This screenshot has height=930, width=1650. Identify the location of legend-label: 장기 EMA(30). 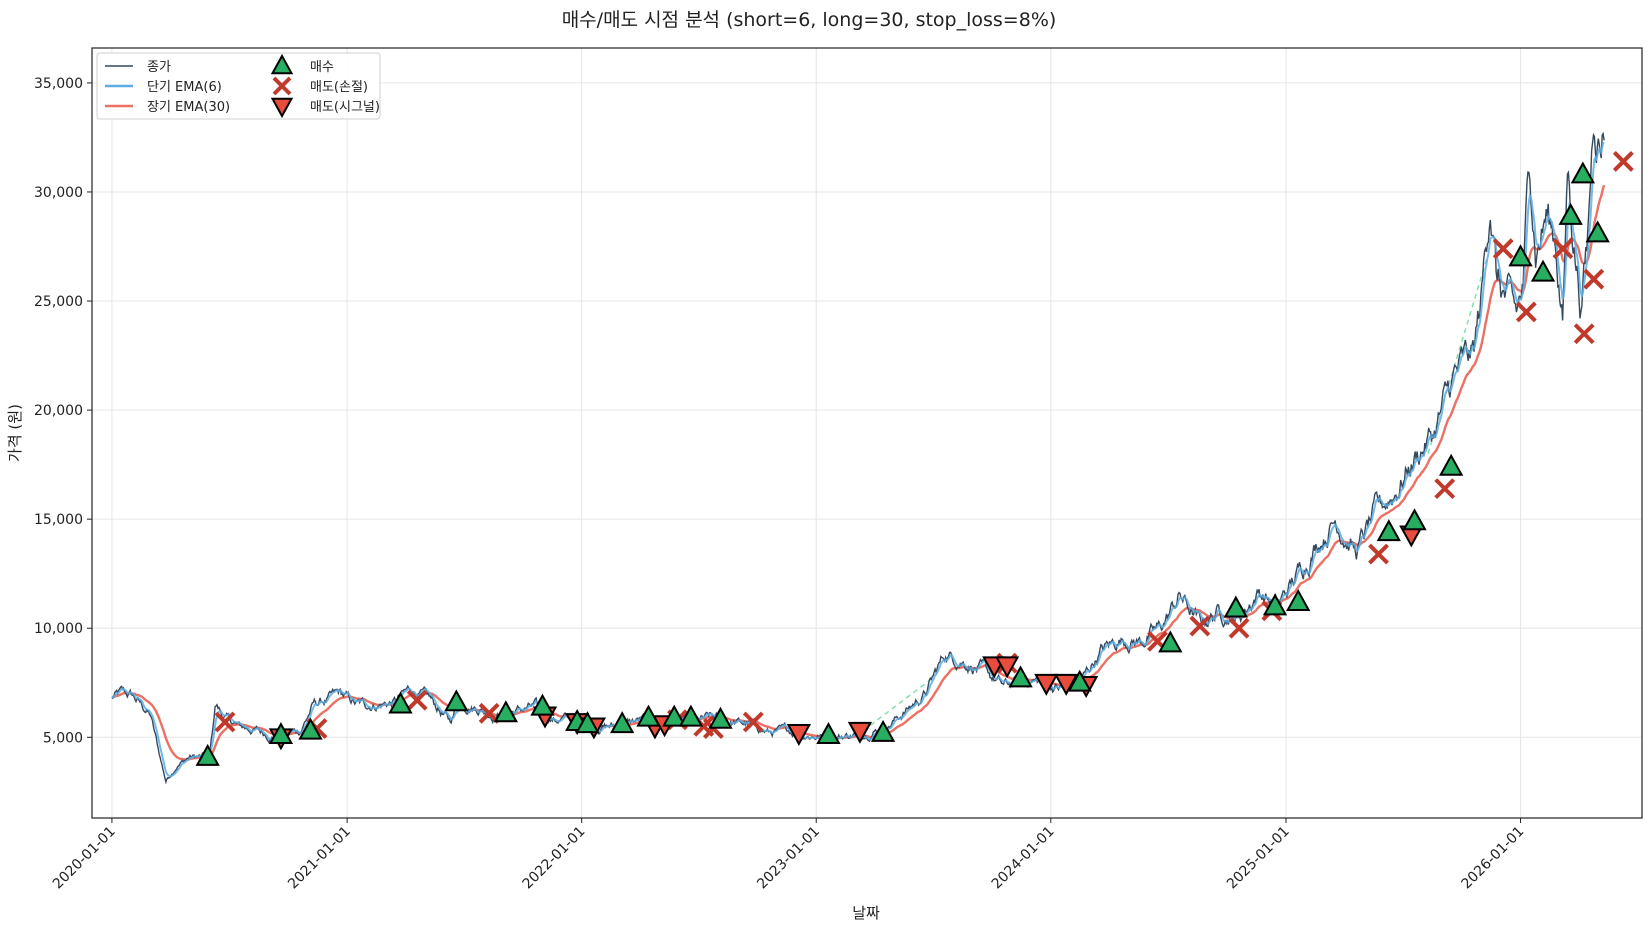
(188, 107).